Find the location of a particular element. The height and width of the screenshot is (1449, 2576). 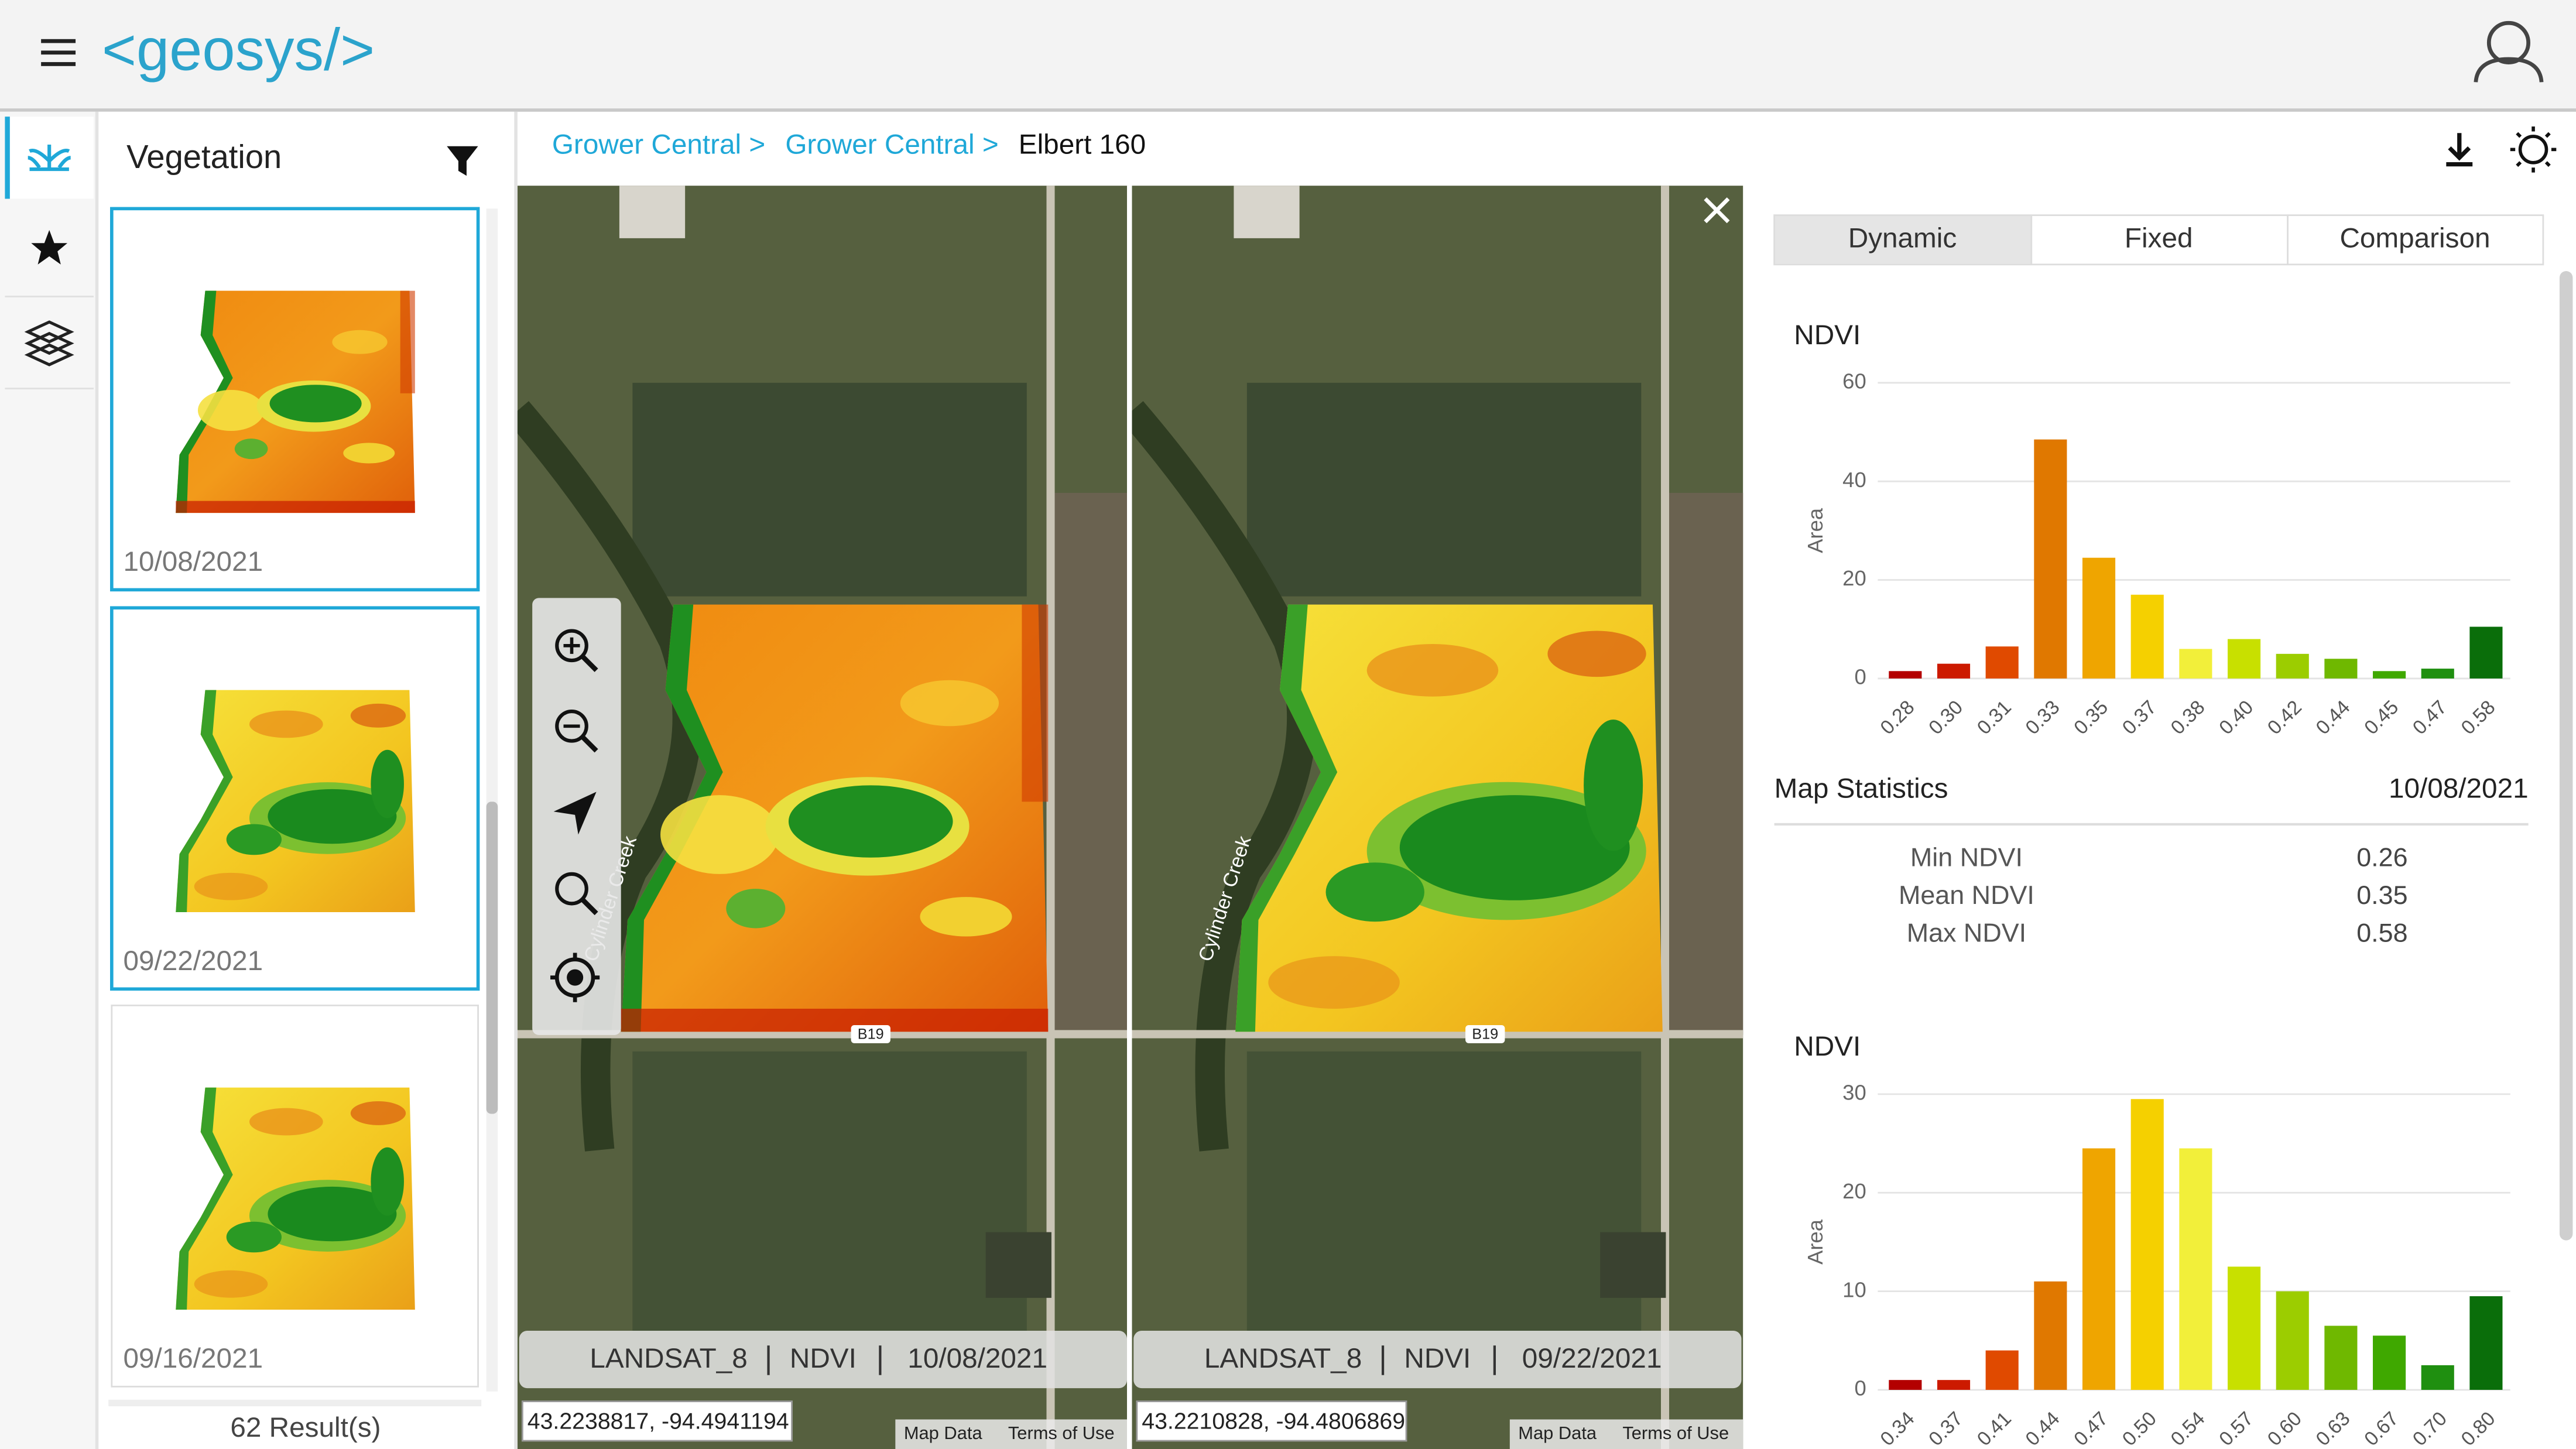

close-button is located at coordinates (1717, 210).